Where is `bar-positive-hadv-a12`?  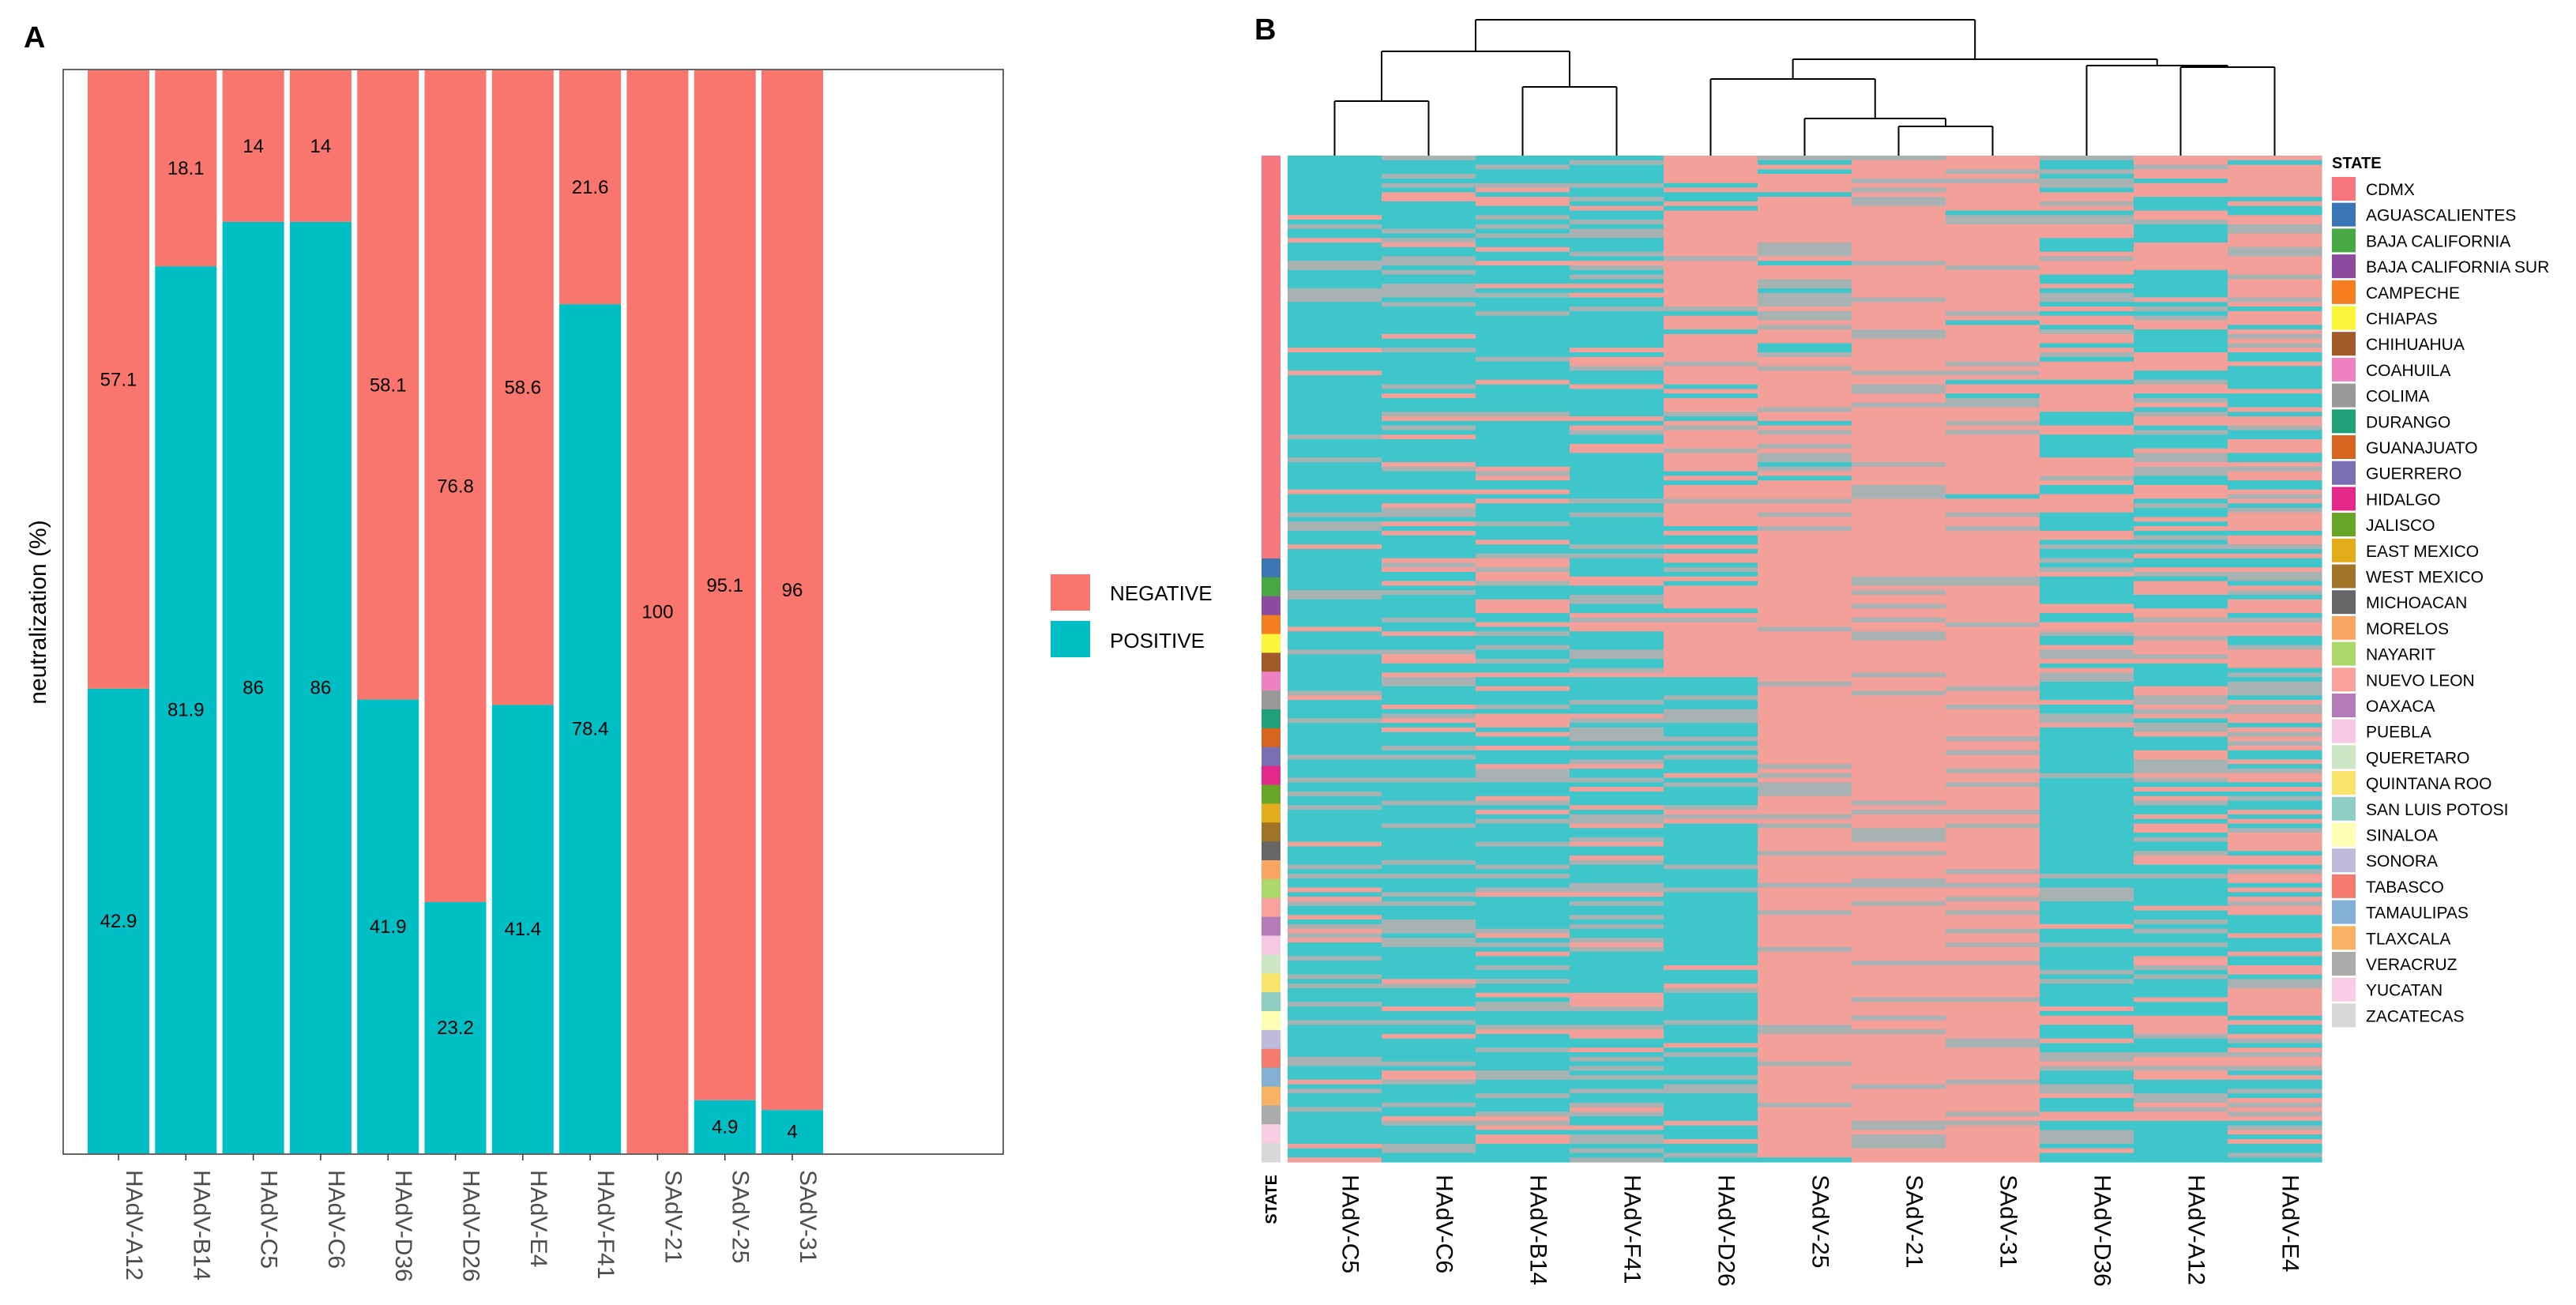
bar-positive-hadv-a12 is located at coordinates (119, 920).